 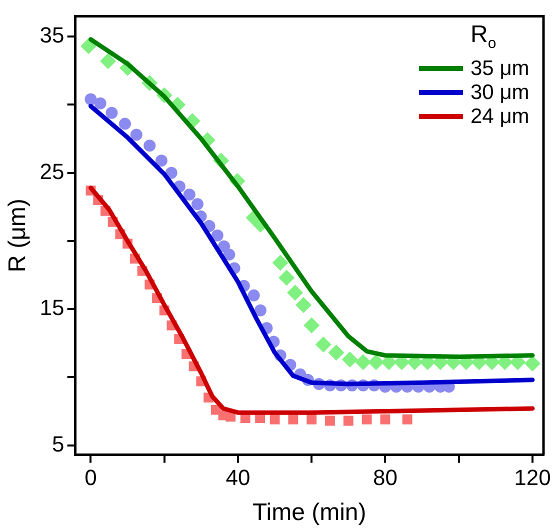 What do you see at coordinates (90, 477) in the screenshot?
I see `x-tick-label: 0` at bounding box center [90, 477].